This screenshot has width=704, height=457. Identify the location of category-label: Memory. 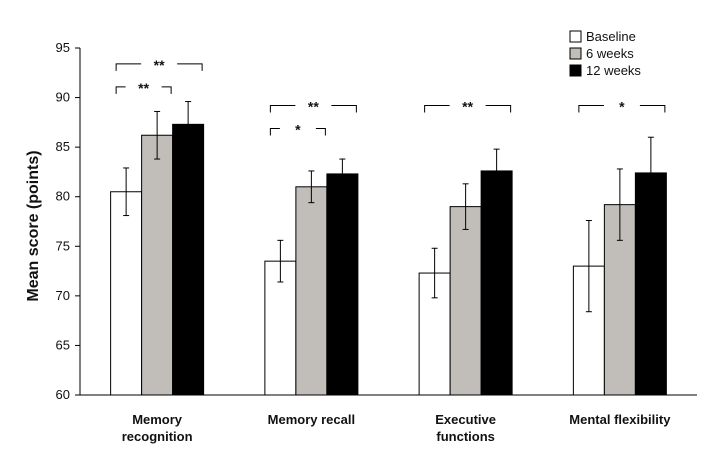
(157, 419).